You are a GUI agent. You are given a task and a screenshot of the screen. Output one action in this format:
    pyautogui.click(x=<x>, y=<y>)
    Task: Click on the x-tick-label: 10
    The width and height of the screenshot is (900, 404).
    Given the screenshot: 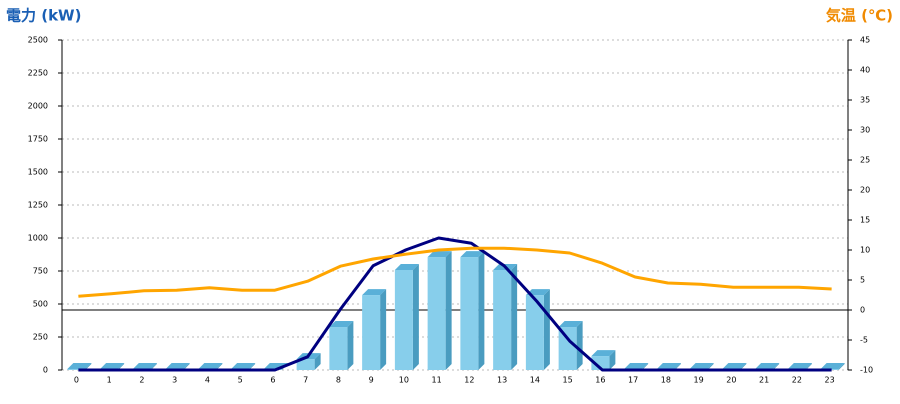 What is the action you would take?
    pyautogui.click(x=404, y=380)
    